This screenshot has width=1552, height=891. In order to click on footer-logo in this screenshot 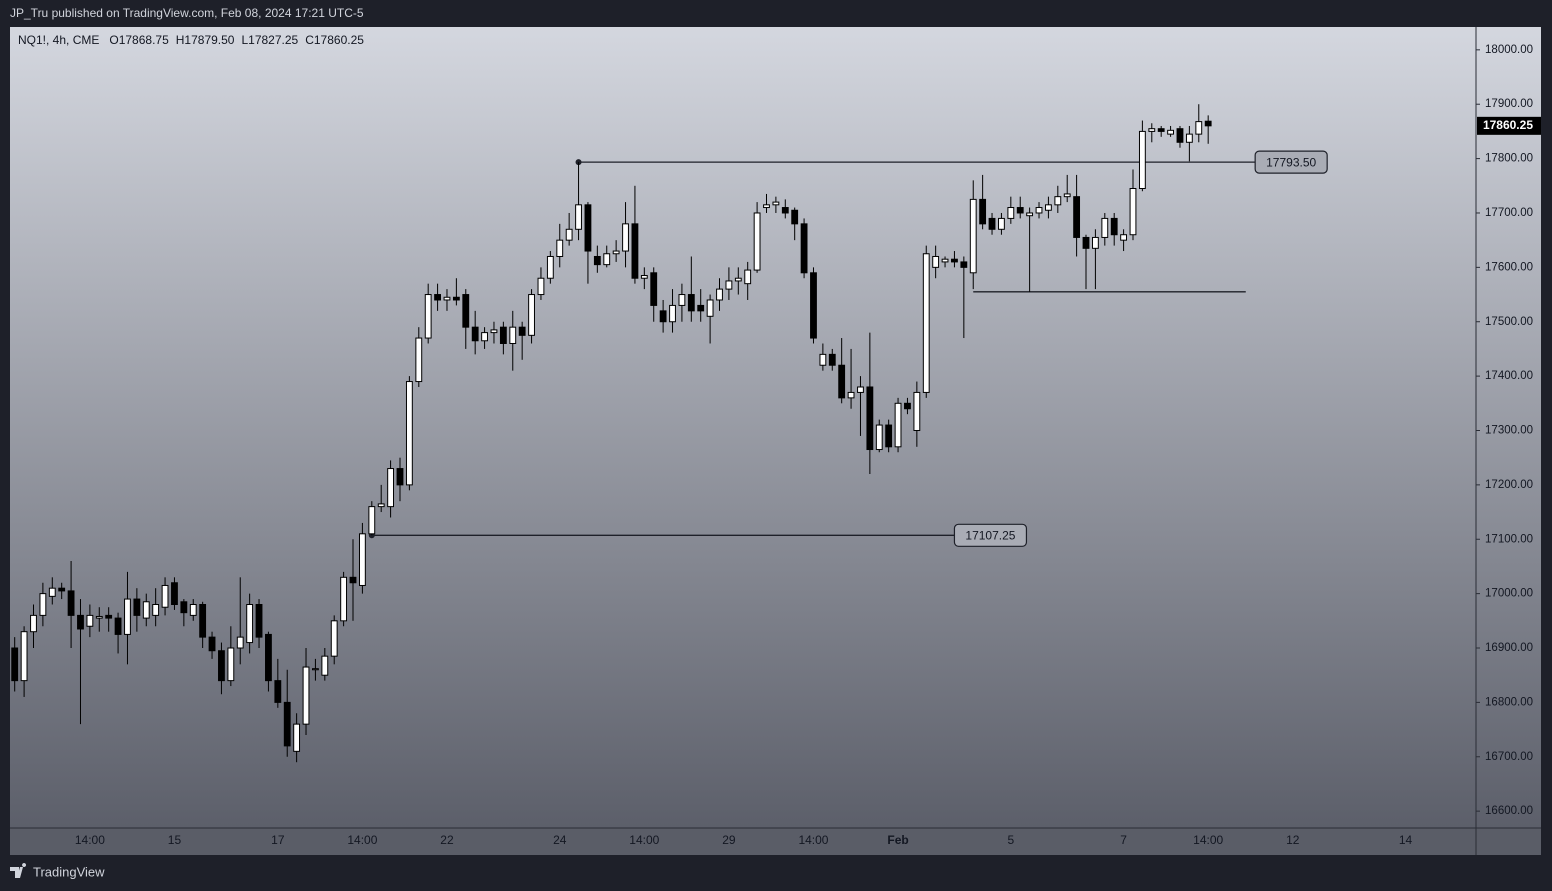, I will do `click(18, 870)`.